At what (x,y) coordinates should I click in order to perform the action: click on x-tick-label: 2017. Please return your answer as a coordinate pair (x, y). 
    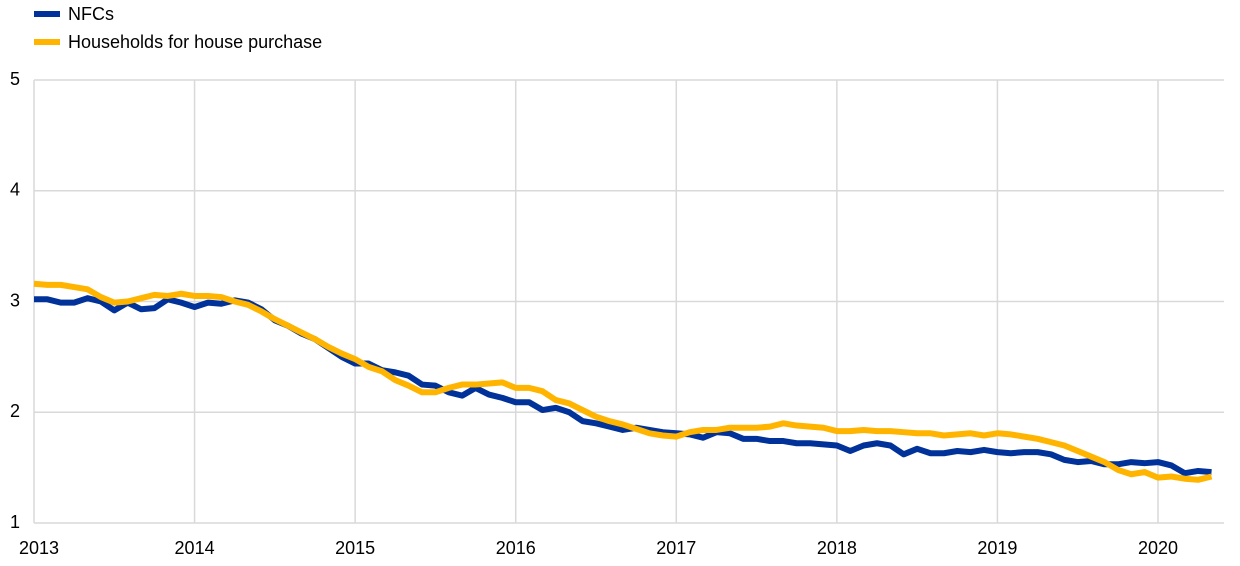
    Looking at the image, I should click on (676, 548).